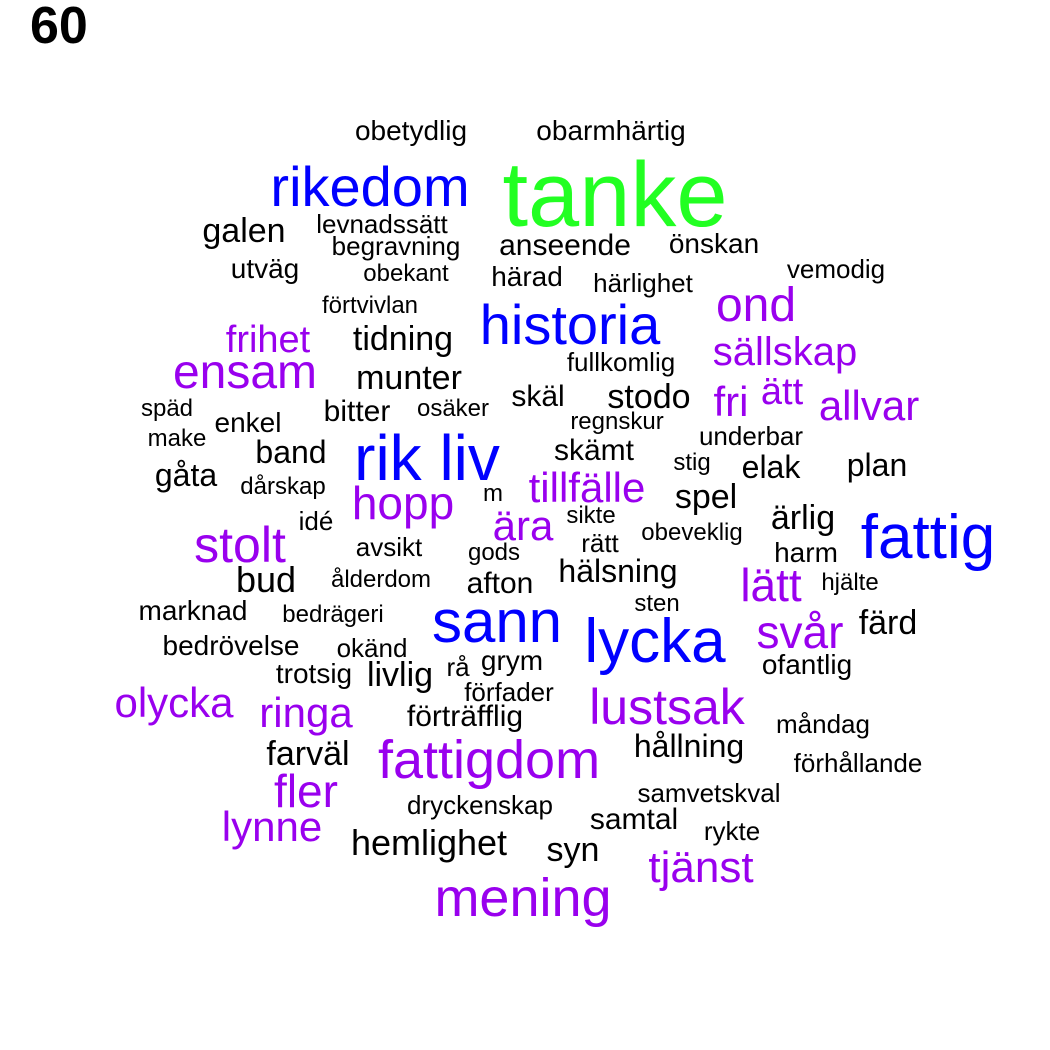 The width and height of the screenshot is (1050, 1050). What do you see at coordinates (370, 186) in the screenshot?
I see `cloud-word: rikedom` at bounding box center [370, 186].